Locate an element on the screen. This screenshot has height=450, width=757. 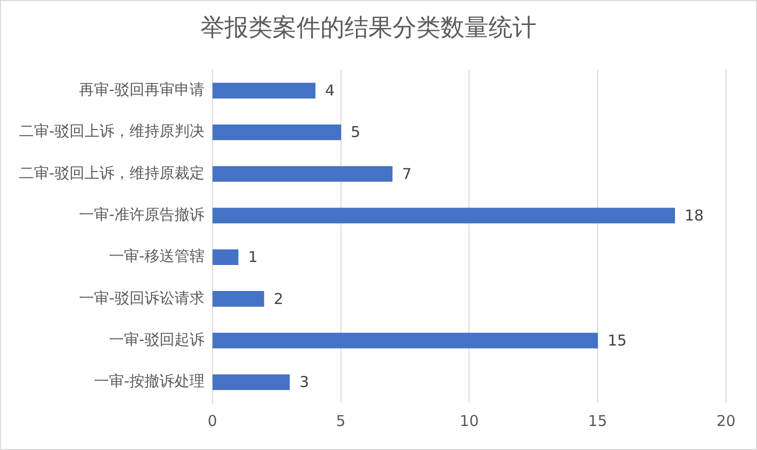
y-tick-label: 再审-驳回再审申请 is located at coordinates (141, 89).